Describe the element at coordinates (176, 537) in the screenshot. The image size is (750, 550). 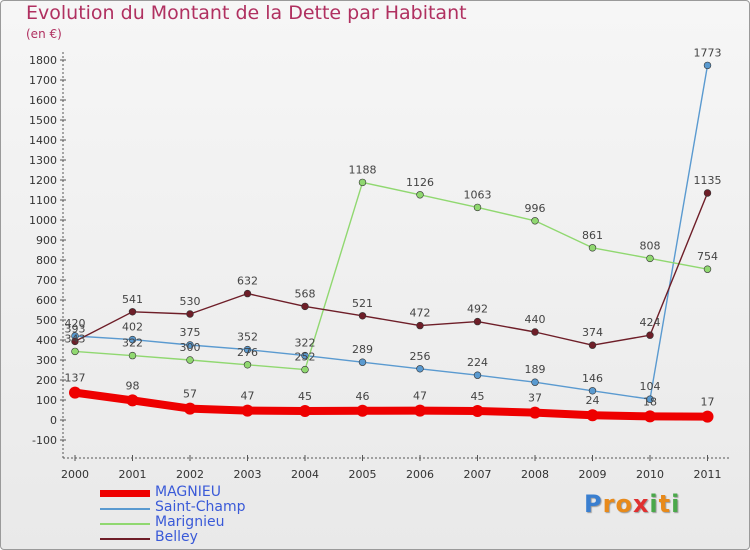
I see `legend-label-belley: Belley` at that location.